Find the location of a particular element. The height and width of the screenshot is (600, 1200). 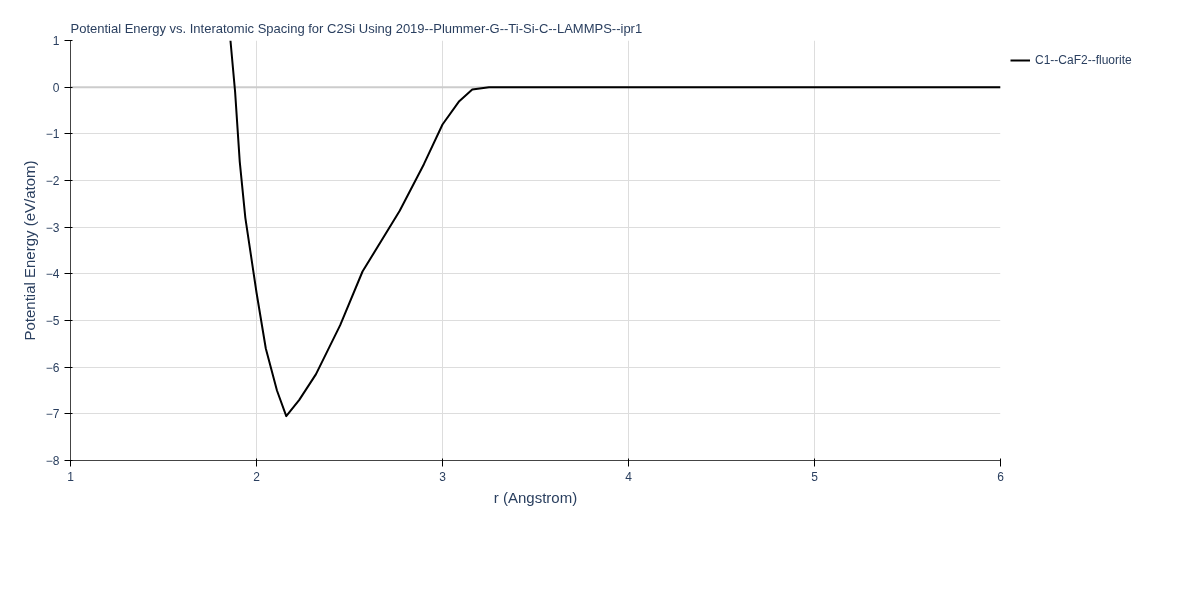

y-tick-label: −3 is located at coordinates (52, 227).